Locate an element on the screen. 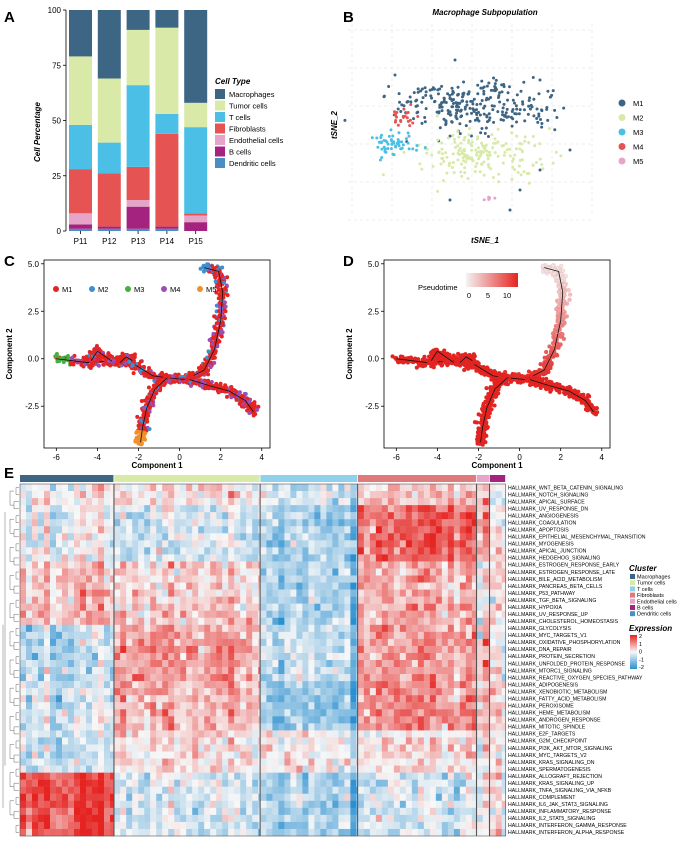 This screenshot has width=679, height=845. panel-a-ytick-label: 0 is located at coordinates (59, 231).